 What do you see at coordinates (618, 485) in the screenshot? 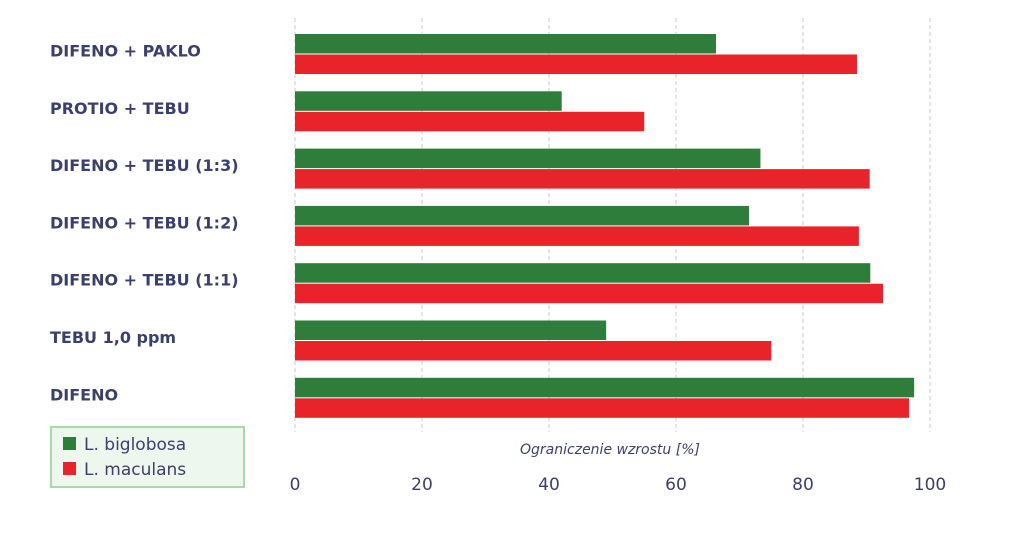
I see `x-tick-labels: 0 20 40 60 80 100` at bounding box center [618, 485].